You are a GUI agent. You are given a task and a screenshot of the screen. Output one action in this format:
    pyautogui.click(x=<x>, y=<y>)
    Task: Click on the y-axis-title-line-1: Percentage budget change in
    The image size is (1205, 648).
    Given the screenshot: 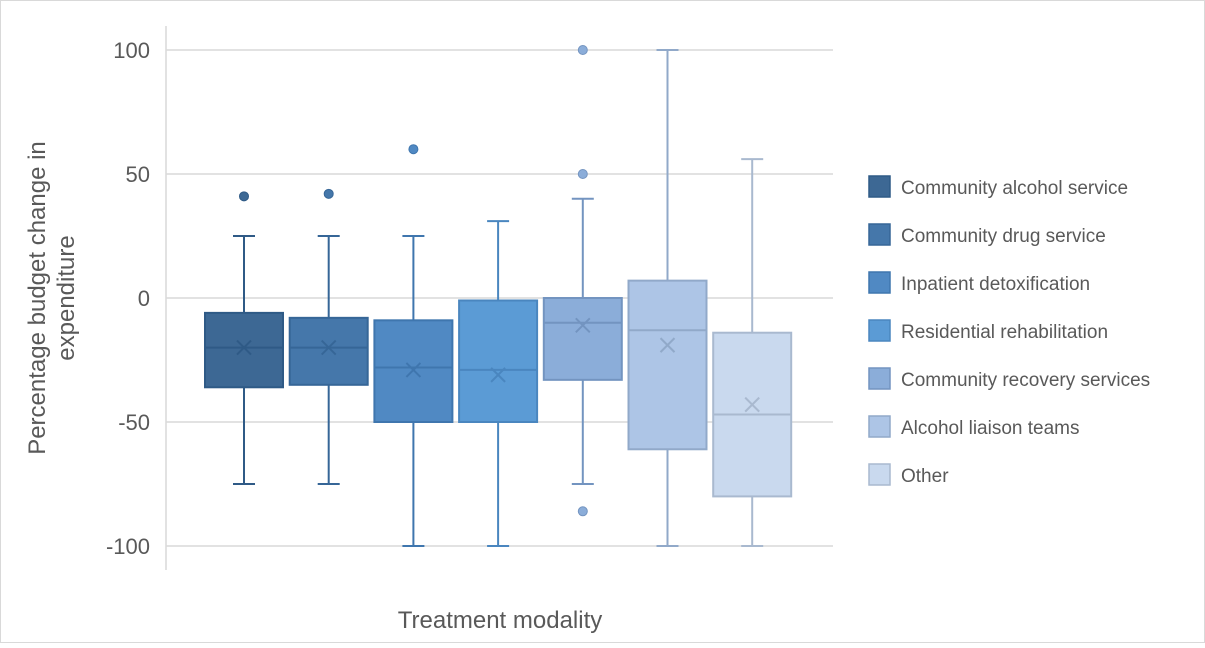 What is the action you would take?
    pyautogui.click(x=37, y=298)
    